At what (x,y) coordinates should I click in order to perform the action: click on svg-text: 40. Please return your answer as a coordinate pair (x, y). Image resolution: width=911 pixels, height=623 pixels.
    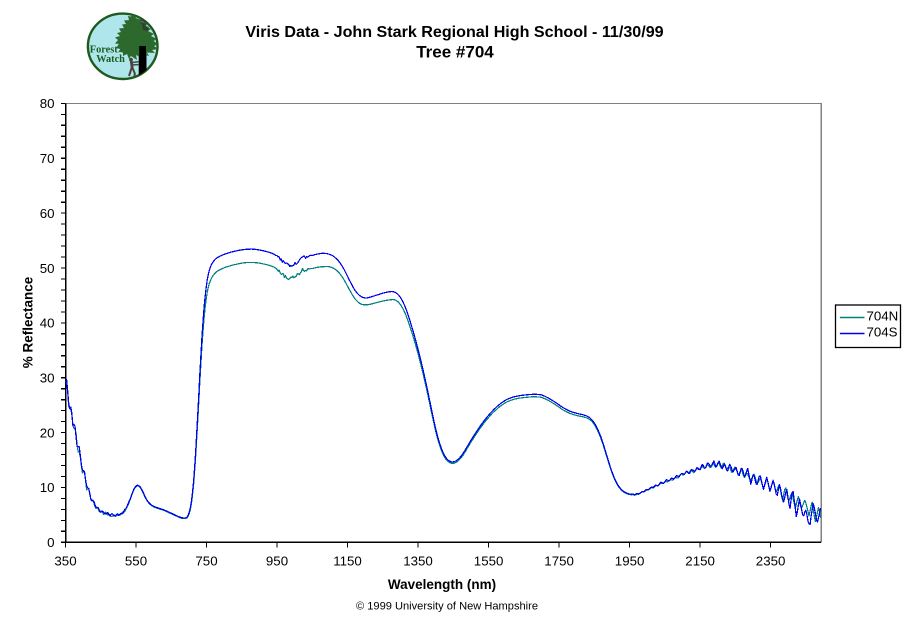
    Looking at the image, I should click on (47, 323).